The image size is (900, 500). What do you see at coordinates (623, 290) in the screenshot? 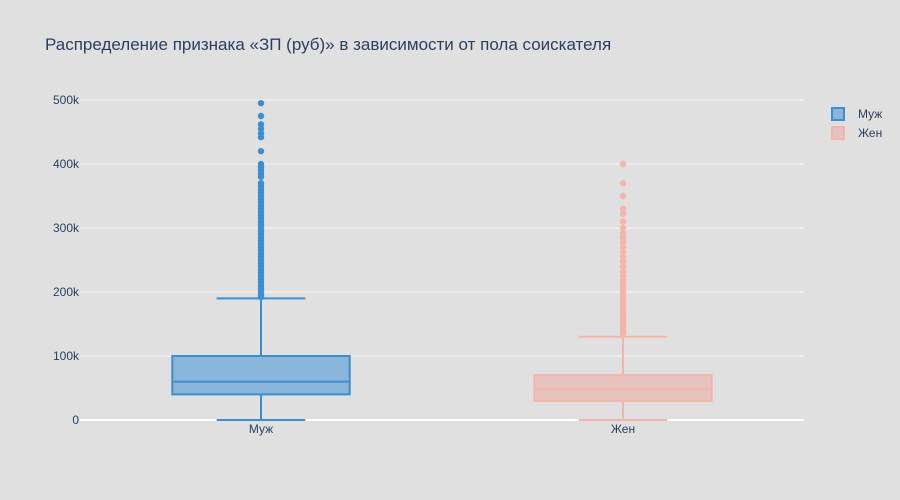
I see `box-female` at bounding box center [623, 290].